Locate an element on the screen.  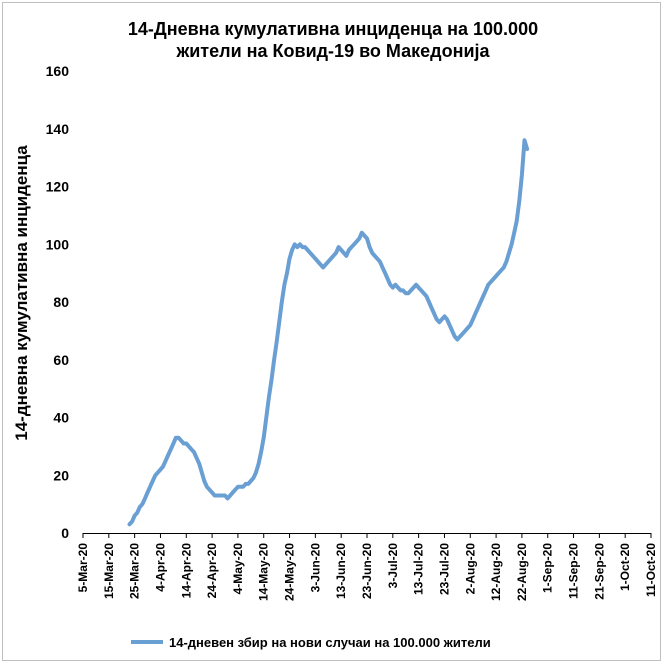
x-tick-label: 11-Sep-20 is located at coordinates (574, 571).